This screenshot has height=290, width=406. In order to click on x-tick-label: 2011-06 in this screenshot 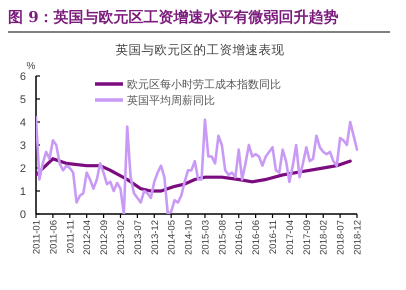, I will do `click(54, 237)`.